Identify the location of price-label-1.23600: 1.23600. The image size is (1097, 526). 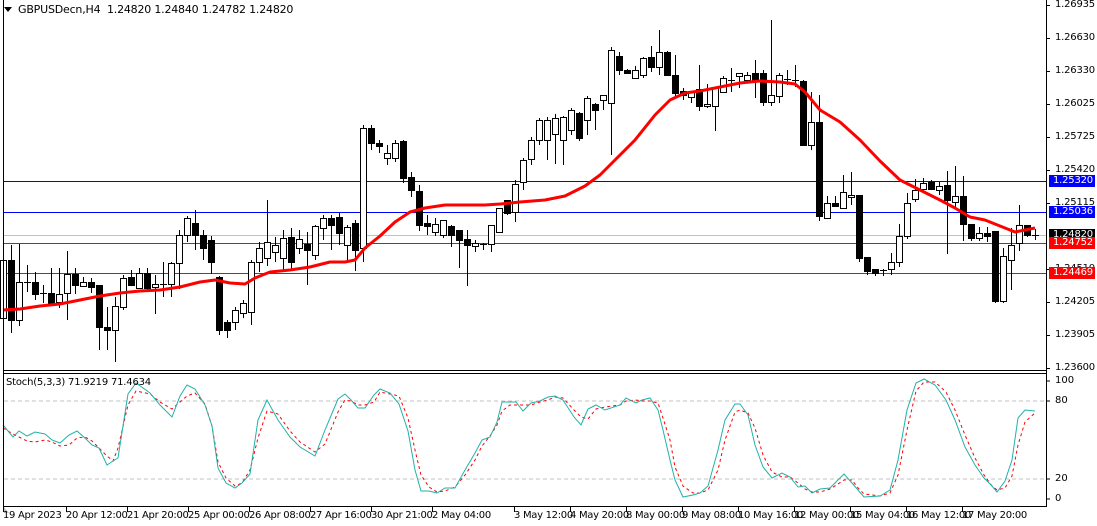
(1075, 367).